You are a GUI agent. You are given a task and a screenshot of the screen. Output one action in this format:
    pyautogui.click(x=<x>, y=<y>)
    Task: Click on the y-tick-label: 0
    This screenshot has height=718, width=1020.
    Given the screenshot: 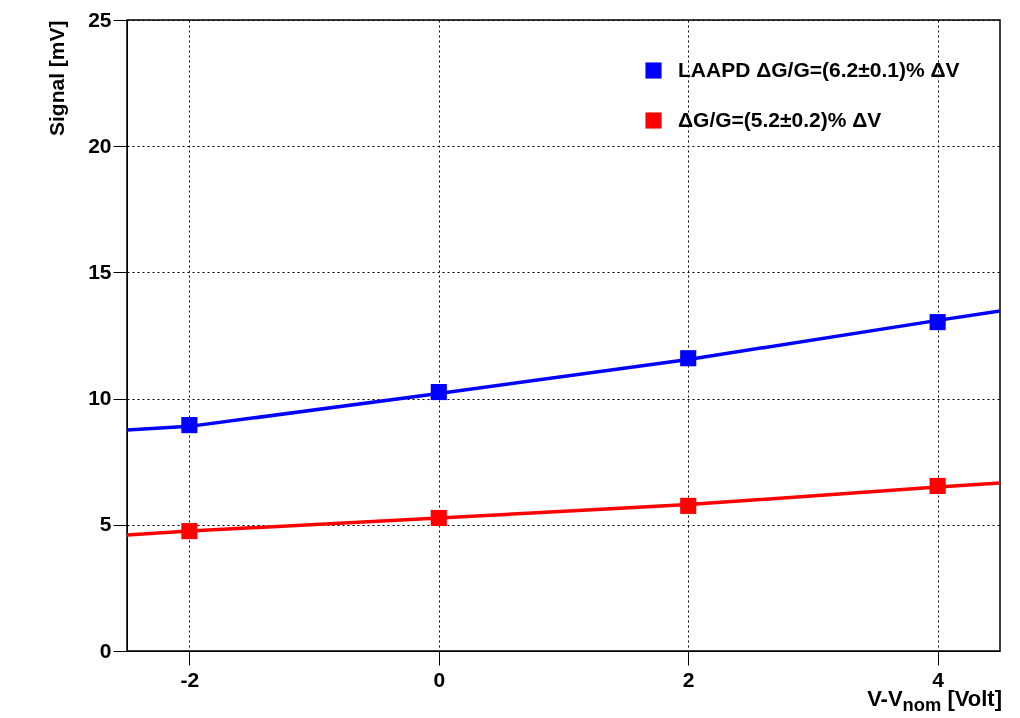 What is the action you would take?
    pyautogui.click(x=105, y=650)
    